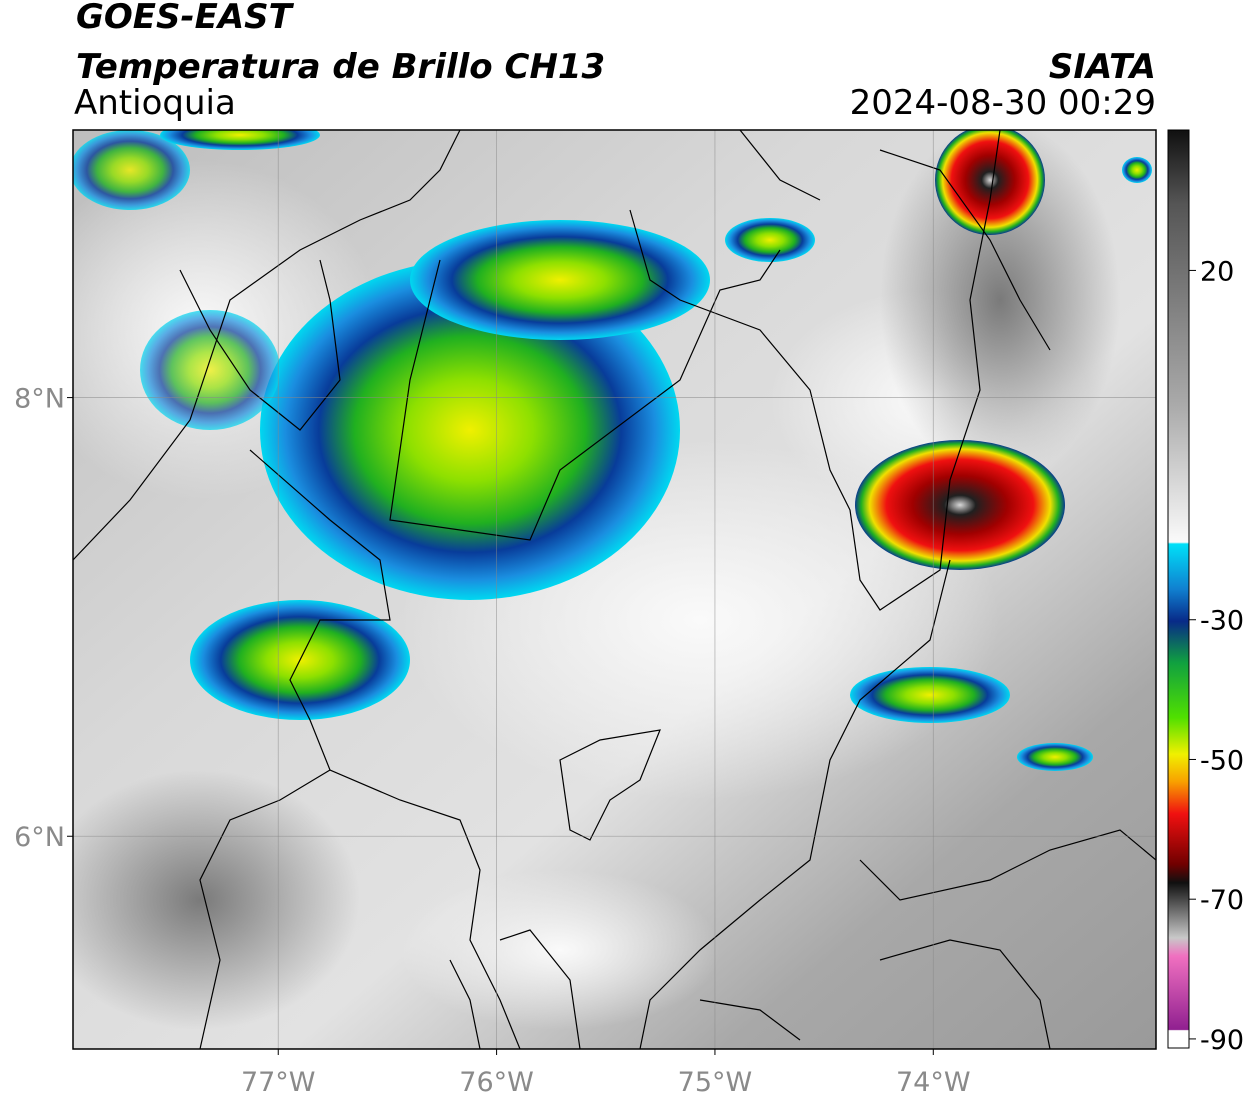  I want to click on datetime: 2024-08-30 00:29, so click(1003, 103).